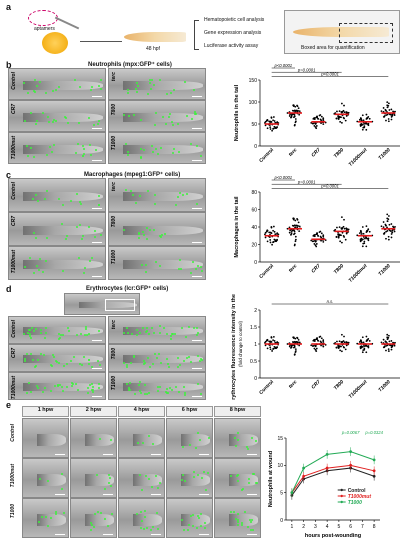 This screenshot has width=409, height=550. What do you see at coordinates (14, 329) in the screenshot?
I see `row-label: Control` at bounding box center [14, 329].